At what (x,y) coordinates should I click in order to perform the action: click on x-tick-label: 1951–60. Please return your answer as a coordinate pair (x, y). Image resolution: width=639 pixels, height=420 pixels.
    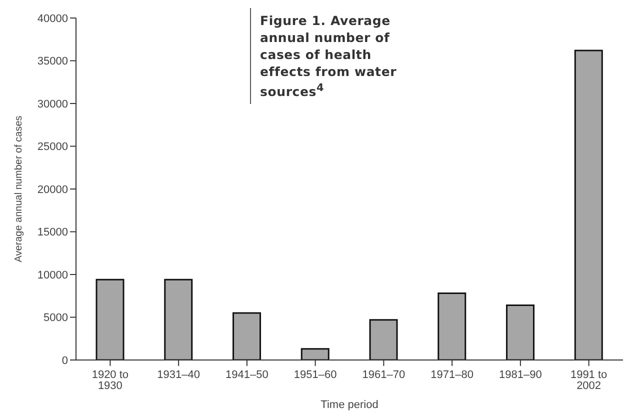
    Looking at the image, I should click on (315, 374).